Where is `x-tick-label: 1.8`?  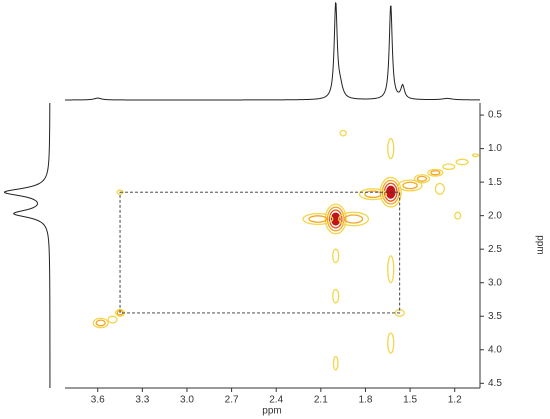 x-tick-label: 1.8 is located at coordinates (366, 400).